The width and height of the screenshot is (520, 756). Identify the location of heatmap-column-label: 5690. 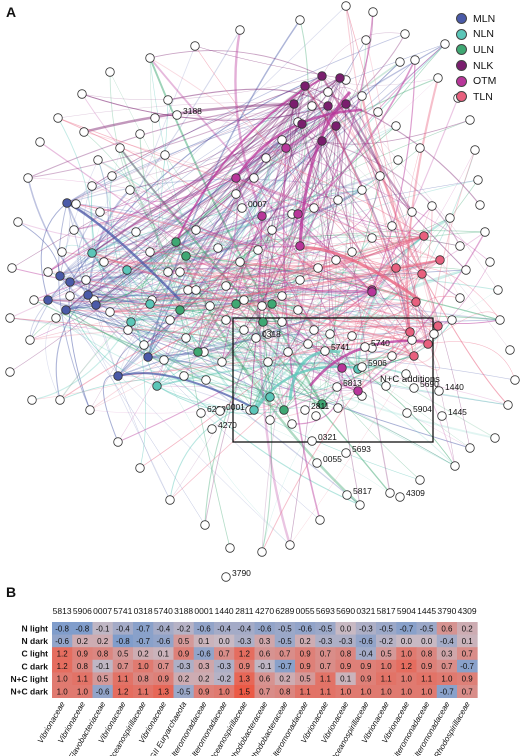
(345, 611).